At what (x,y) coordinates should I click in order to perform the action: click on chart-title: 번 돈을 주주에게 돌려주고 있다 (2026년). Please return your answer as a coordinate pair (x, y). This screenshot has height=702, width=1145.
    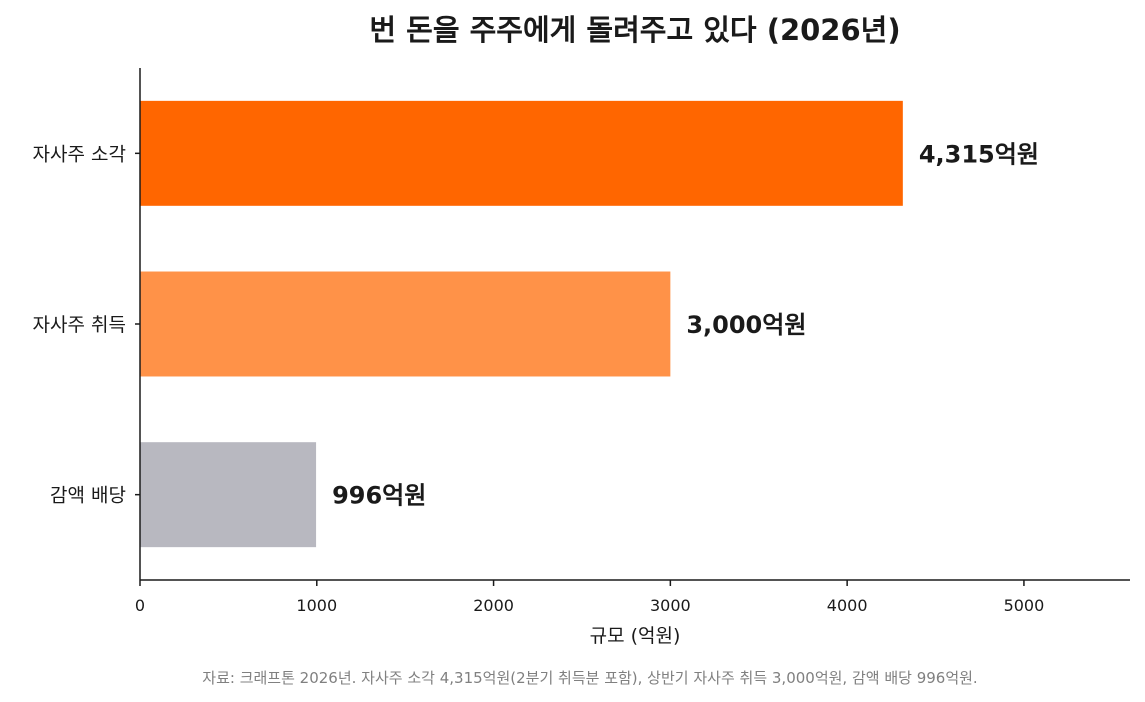
    Looking at the image, I should click on (634, 30).